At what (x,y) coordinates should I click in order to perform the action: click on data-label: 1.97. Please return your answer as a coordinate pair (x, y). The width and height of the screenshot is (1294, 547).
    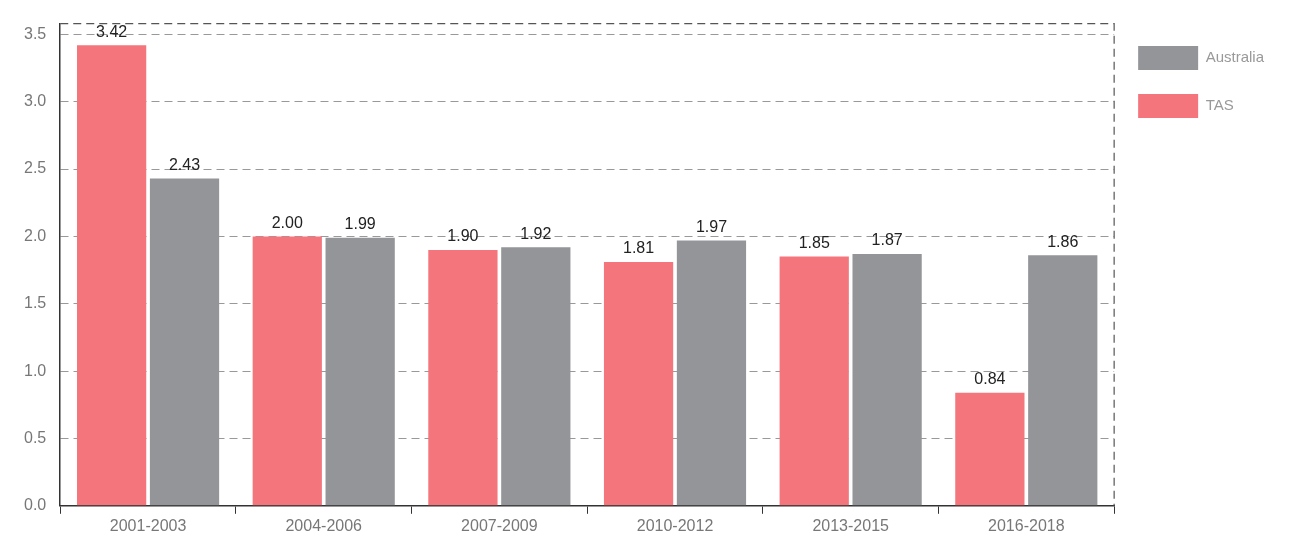
    Looking at the image, I should click on (711, 226).